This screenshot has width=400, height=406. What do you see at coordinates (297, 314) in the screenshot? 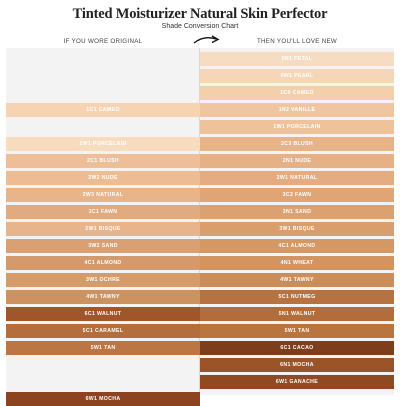
I see `right-shade-swatch: 5N1 WALNUT` at bounding box center [297, 314].